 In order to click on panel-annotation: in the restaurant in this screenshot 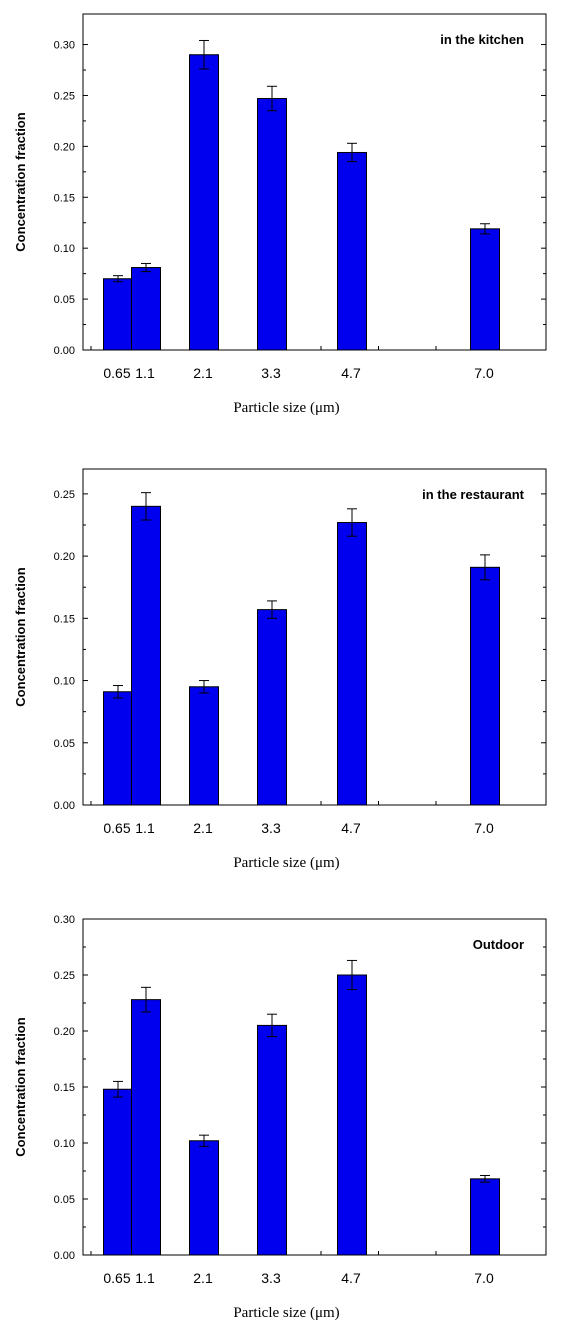, I will do `click(473, 494)`.